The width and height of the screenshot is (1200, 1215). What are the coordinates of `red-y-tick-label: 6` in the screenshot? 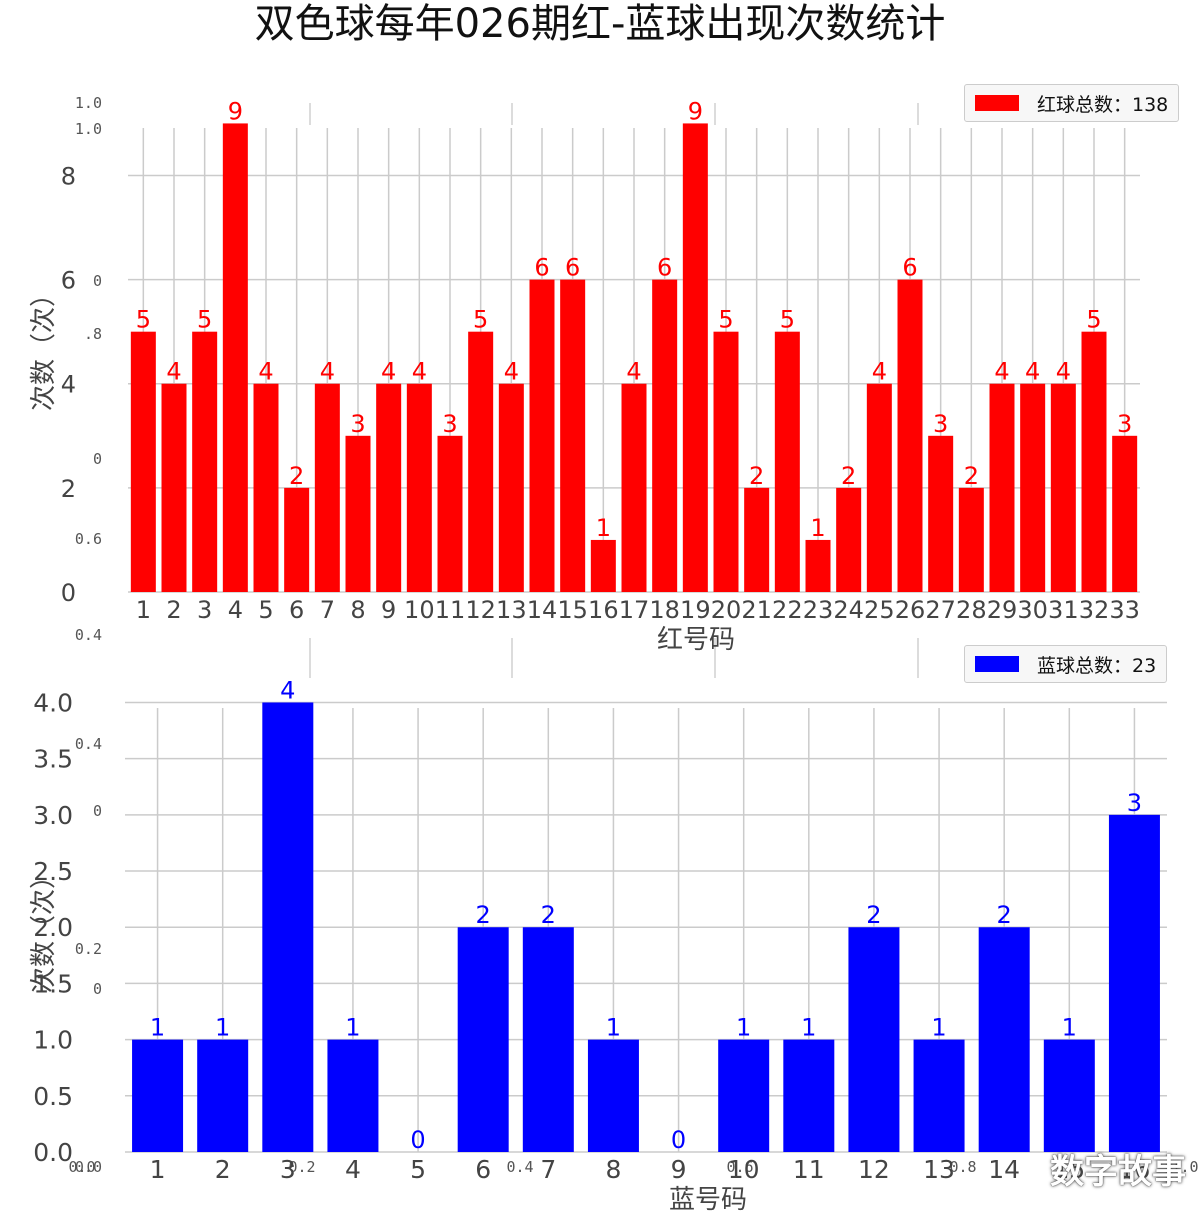 It's located at (68, 281).